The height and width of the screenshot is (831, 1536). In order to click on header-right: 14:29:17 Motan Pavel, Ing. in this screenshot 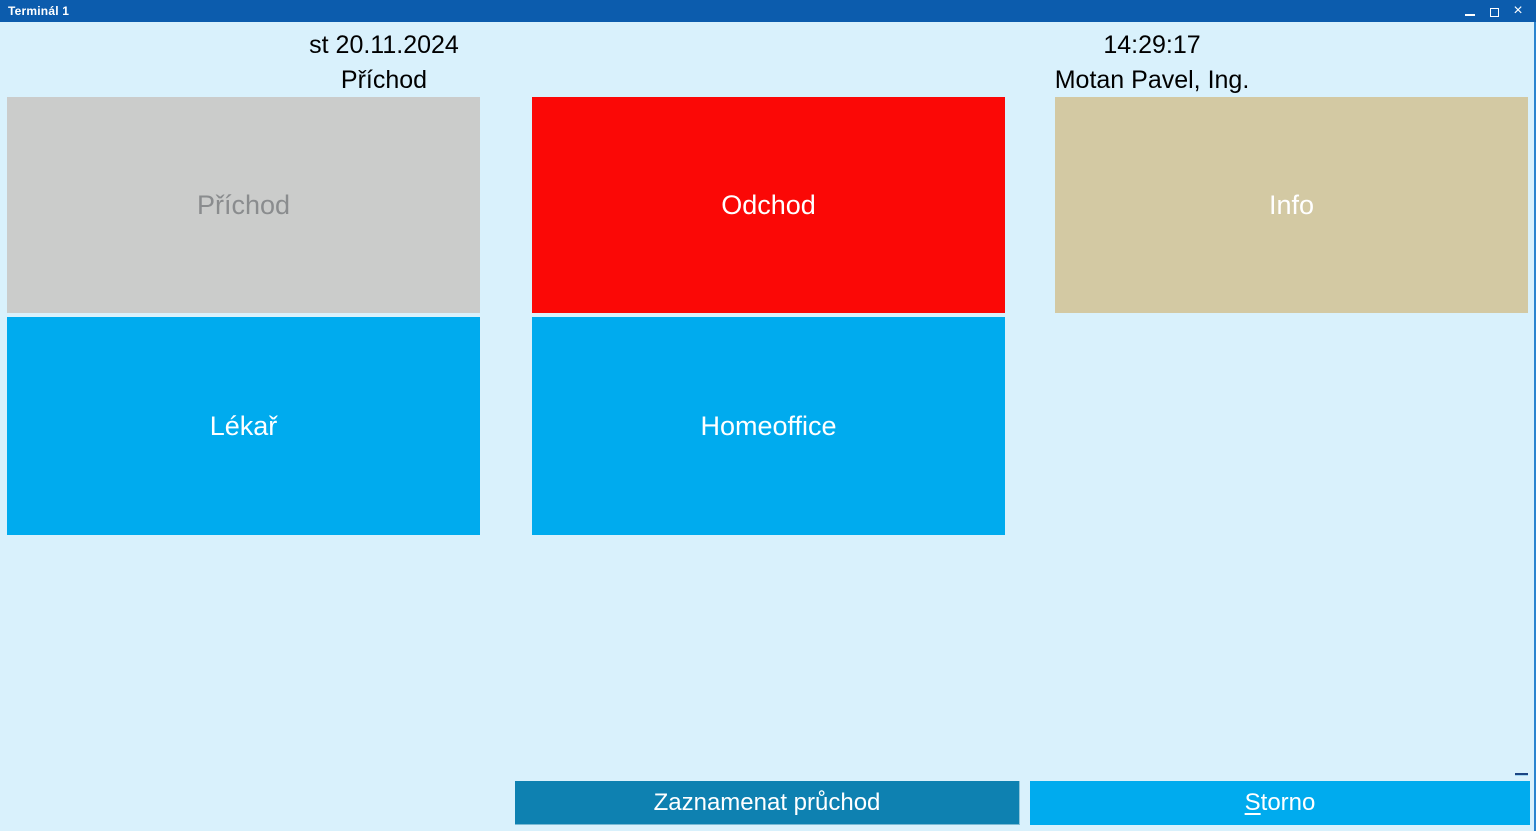, I will do `click(1152, 58)`.